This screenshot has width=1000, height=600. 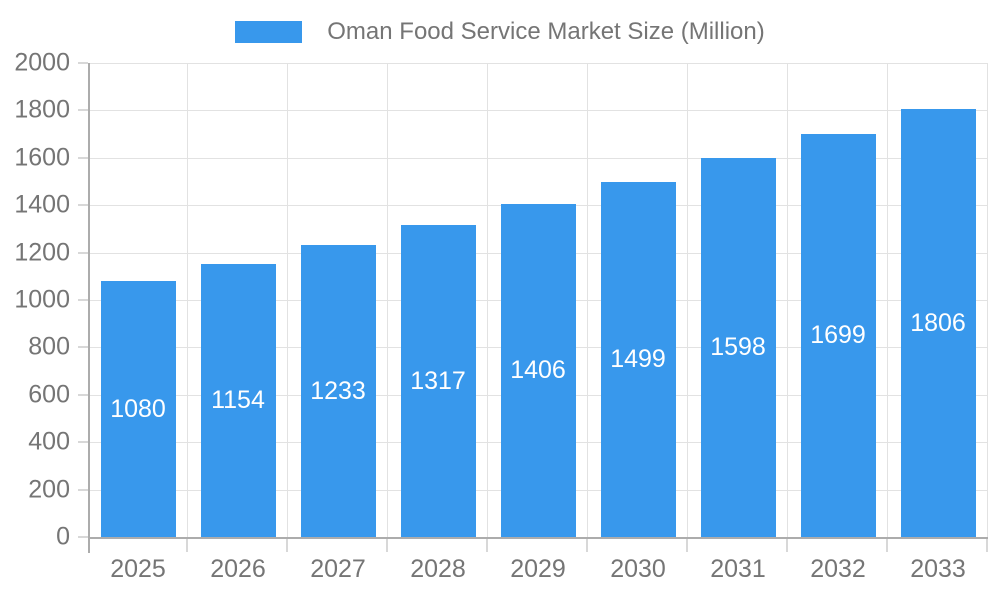 What do you see at coordinates (63, 536) in the screenshot?
I see `y-tick-label: 0` at bounding box center [63, 536].